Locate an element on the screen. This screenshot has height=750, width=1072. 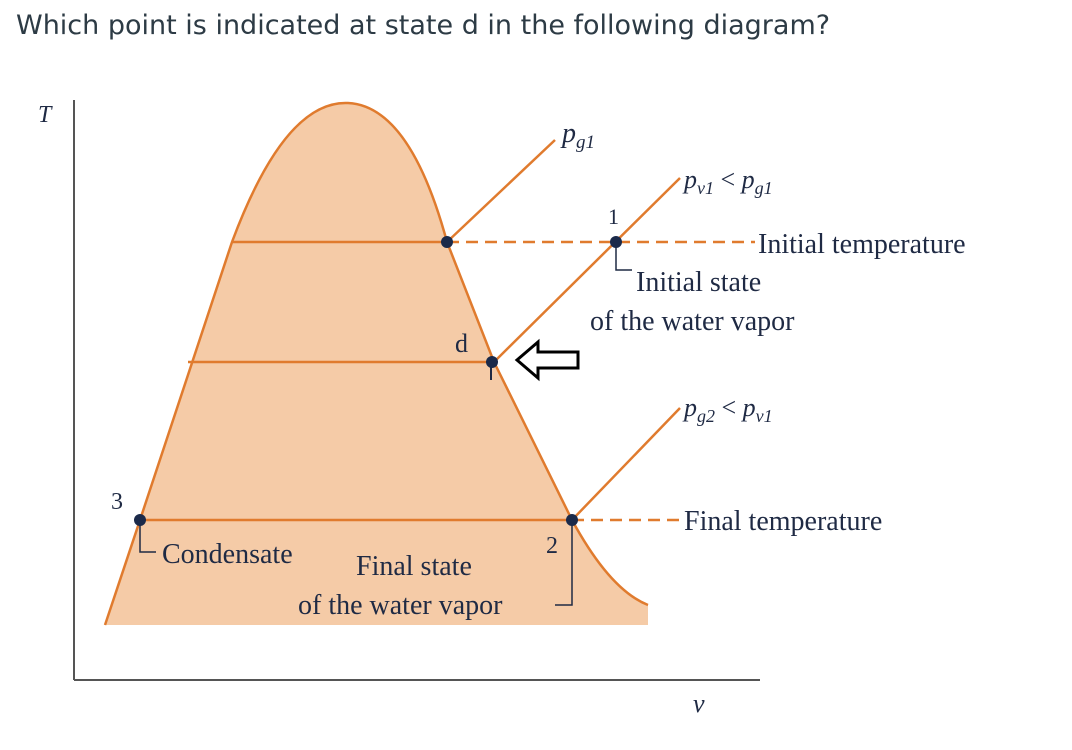
isobar-pg2 is located at coordinates (626, 464).